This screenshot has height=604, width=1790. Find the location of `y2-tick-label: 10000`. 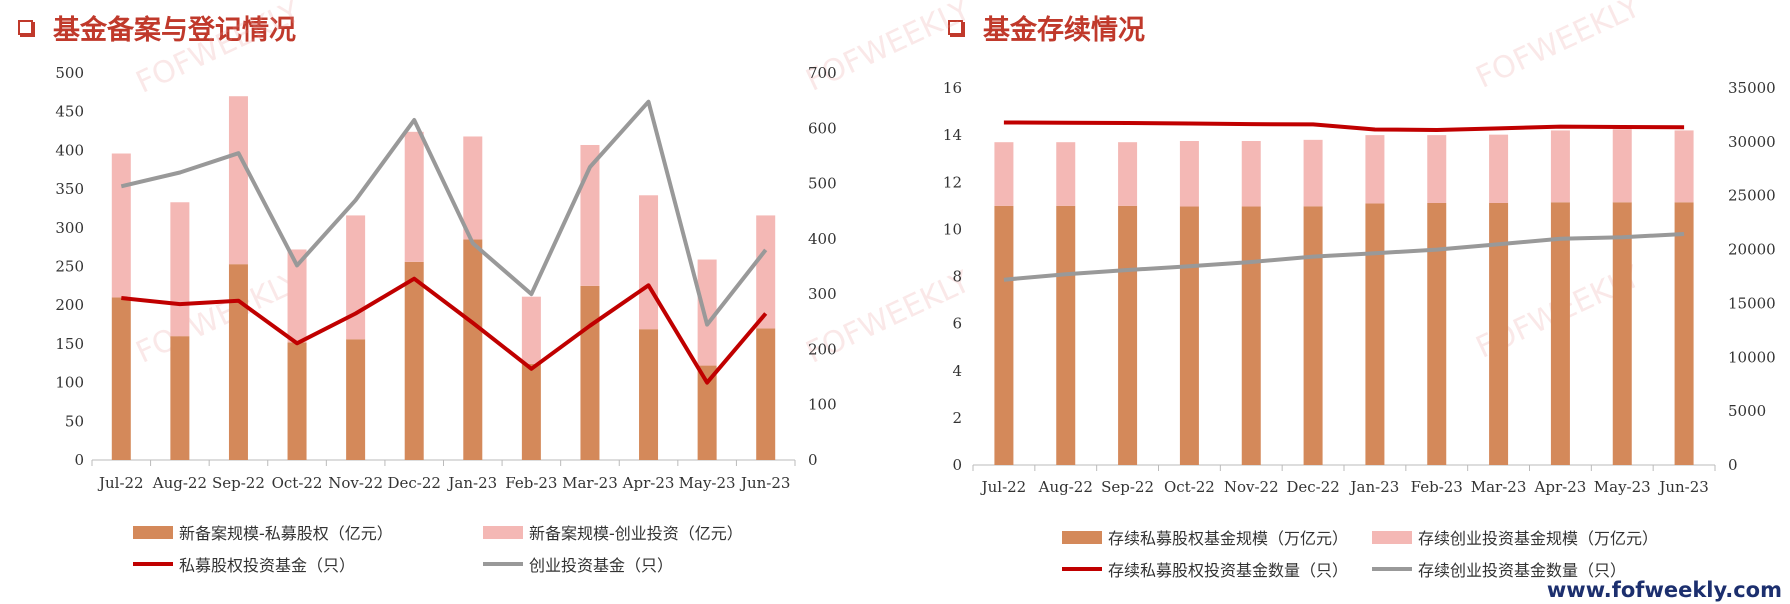

y2-tick-label: 10000 is located at coordinates (1752, 357).